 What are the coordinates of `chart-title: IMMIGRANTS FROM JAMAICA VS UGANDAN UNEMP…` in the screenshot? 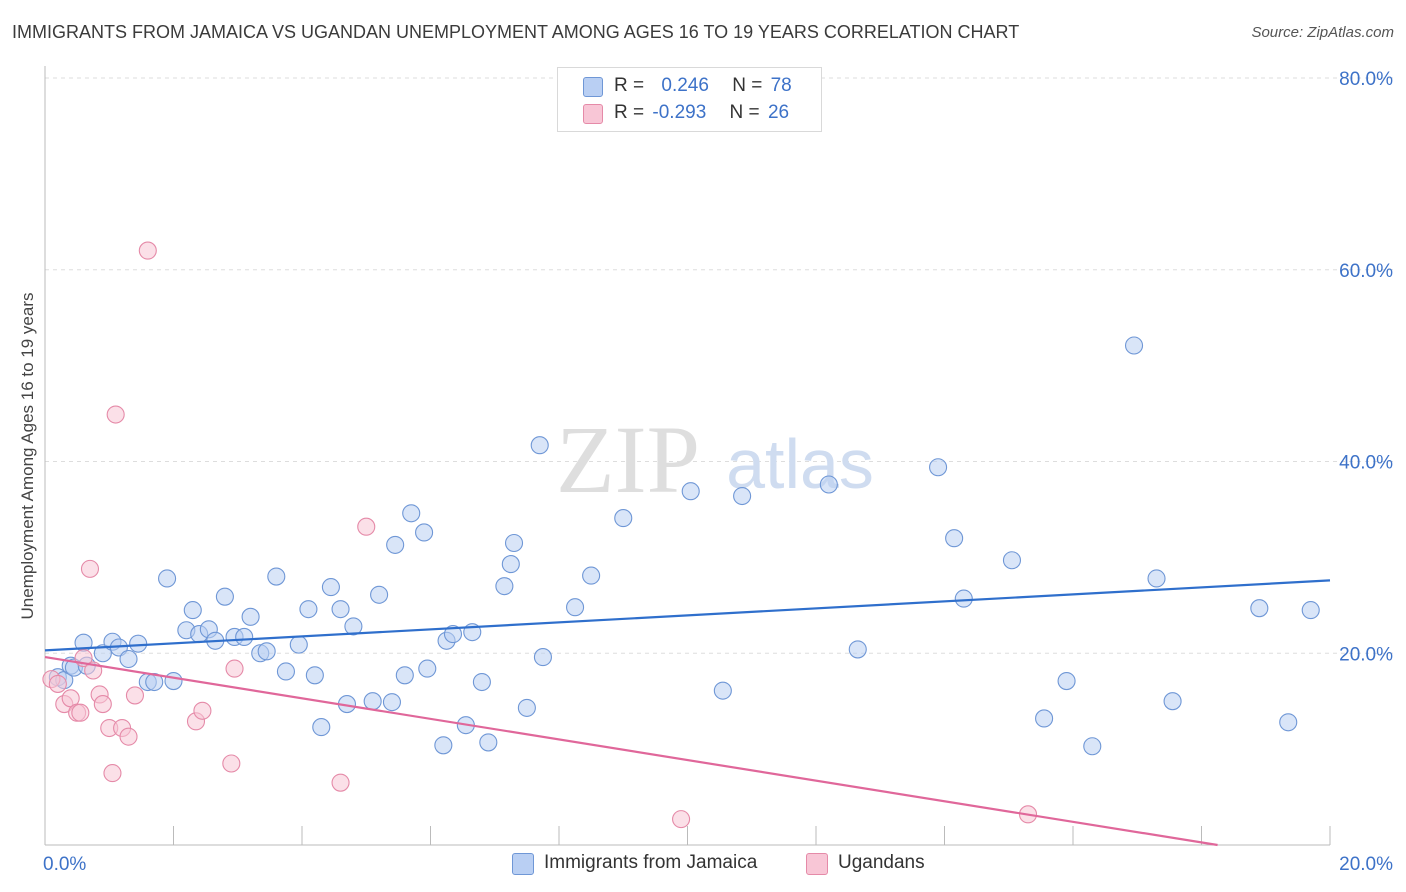 It's located at (516, 32).